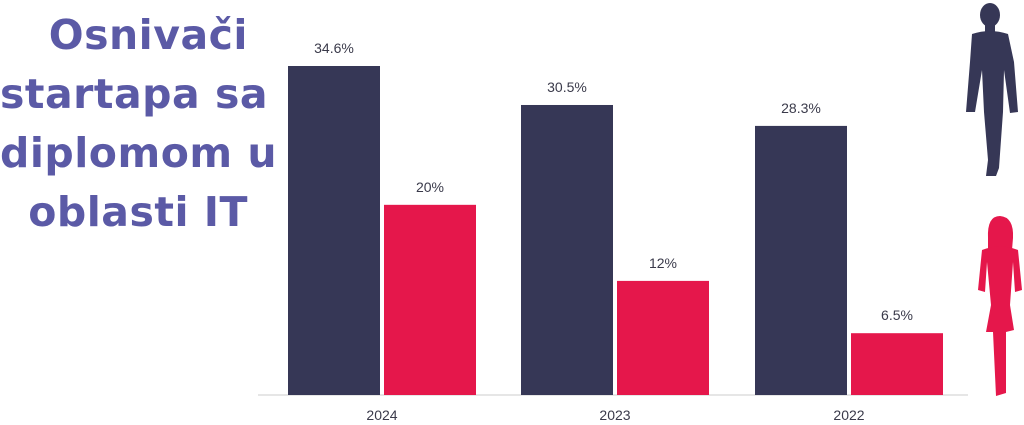 This screenshot has height=425, width=1024. I want to click on woman-silhouette-icon, so click(1000, 306).